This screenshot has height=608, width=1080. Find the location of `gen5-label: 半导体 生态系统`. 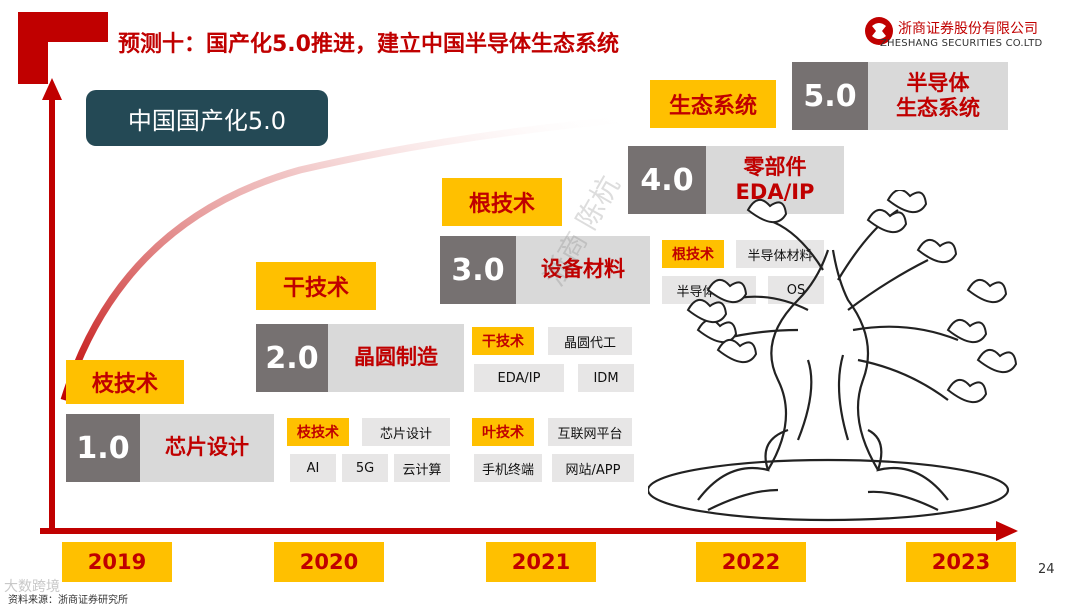

gen5-label: 半导体 生态系统 is located at coordinates (938, 96).